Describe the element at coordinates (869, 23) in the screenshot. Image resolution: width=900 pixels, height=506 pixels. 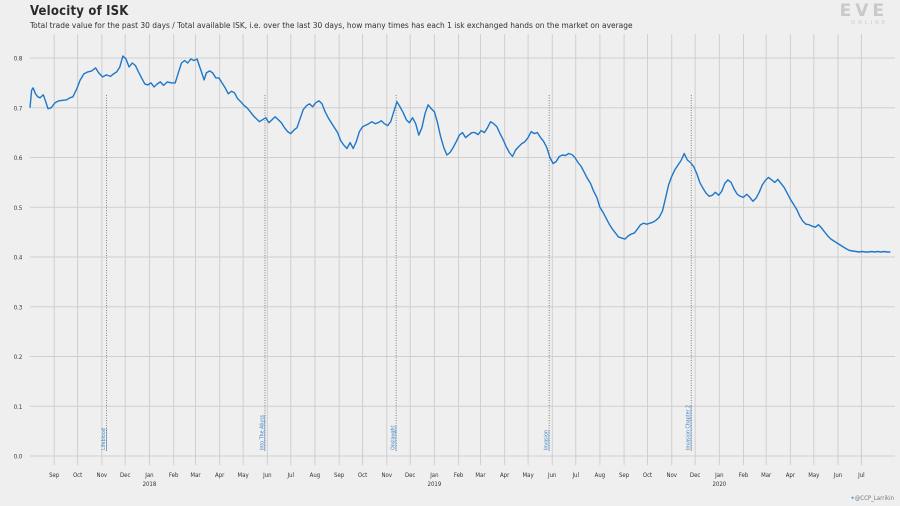
I see `logo-sub-text: ONLINE` at that location.